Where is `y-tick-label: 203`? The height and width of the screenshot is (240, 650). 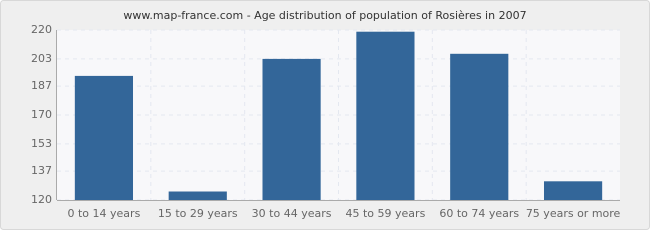 y-tick-label: 203 is located at coordinates (41, 58).